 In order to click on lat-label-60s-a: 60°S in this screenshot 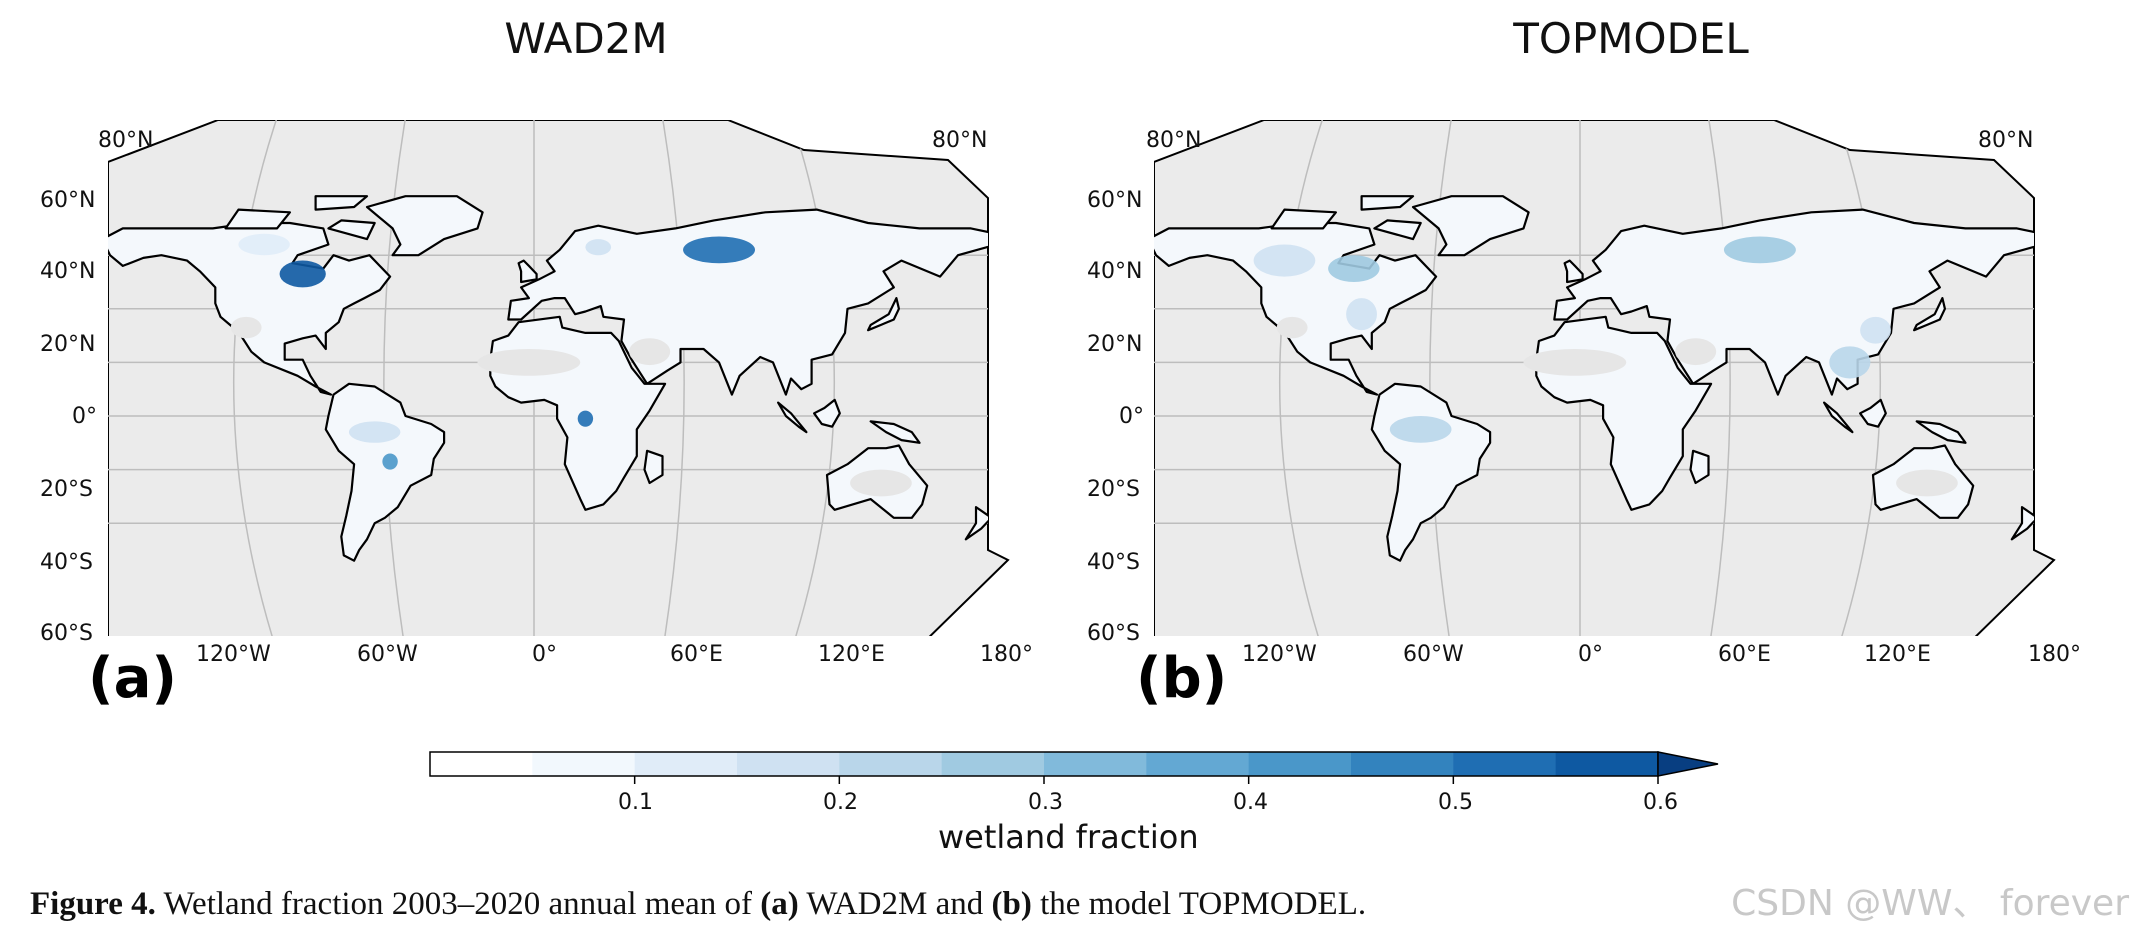, I will do `click(66, 633)`.